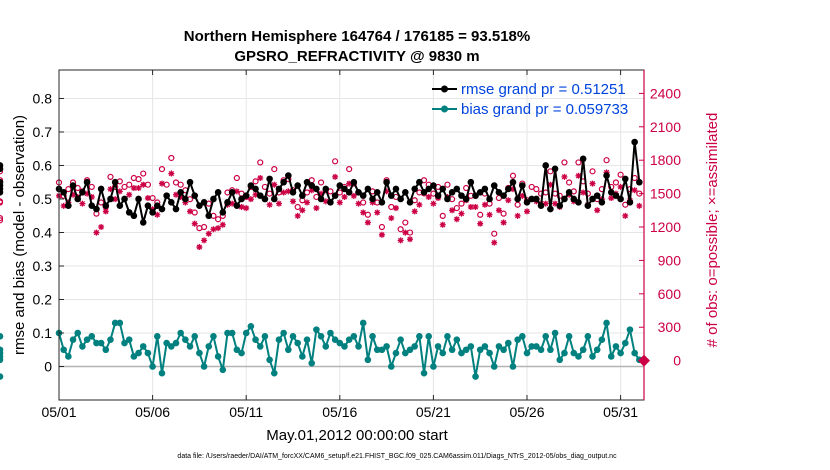 Image resolution: width=830 pixels, height=470 pixels. Describe the element at coordinates (670, 327) in the screenshot. I see `y2-tick-label-1: 300` at that location.